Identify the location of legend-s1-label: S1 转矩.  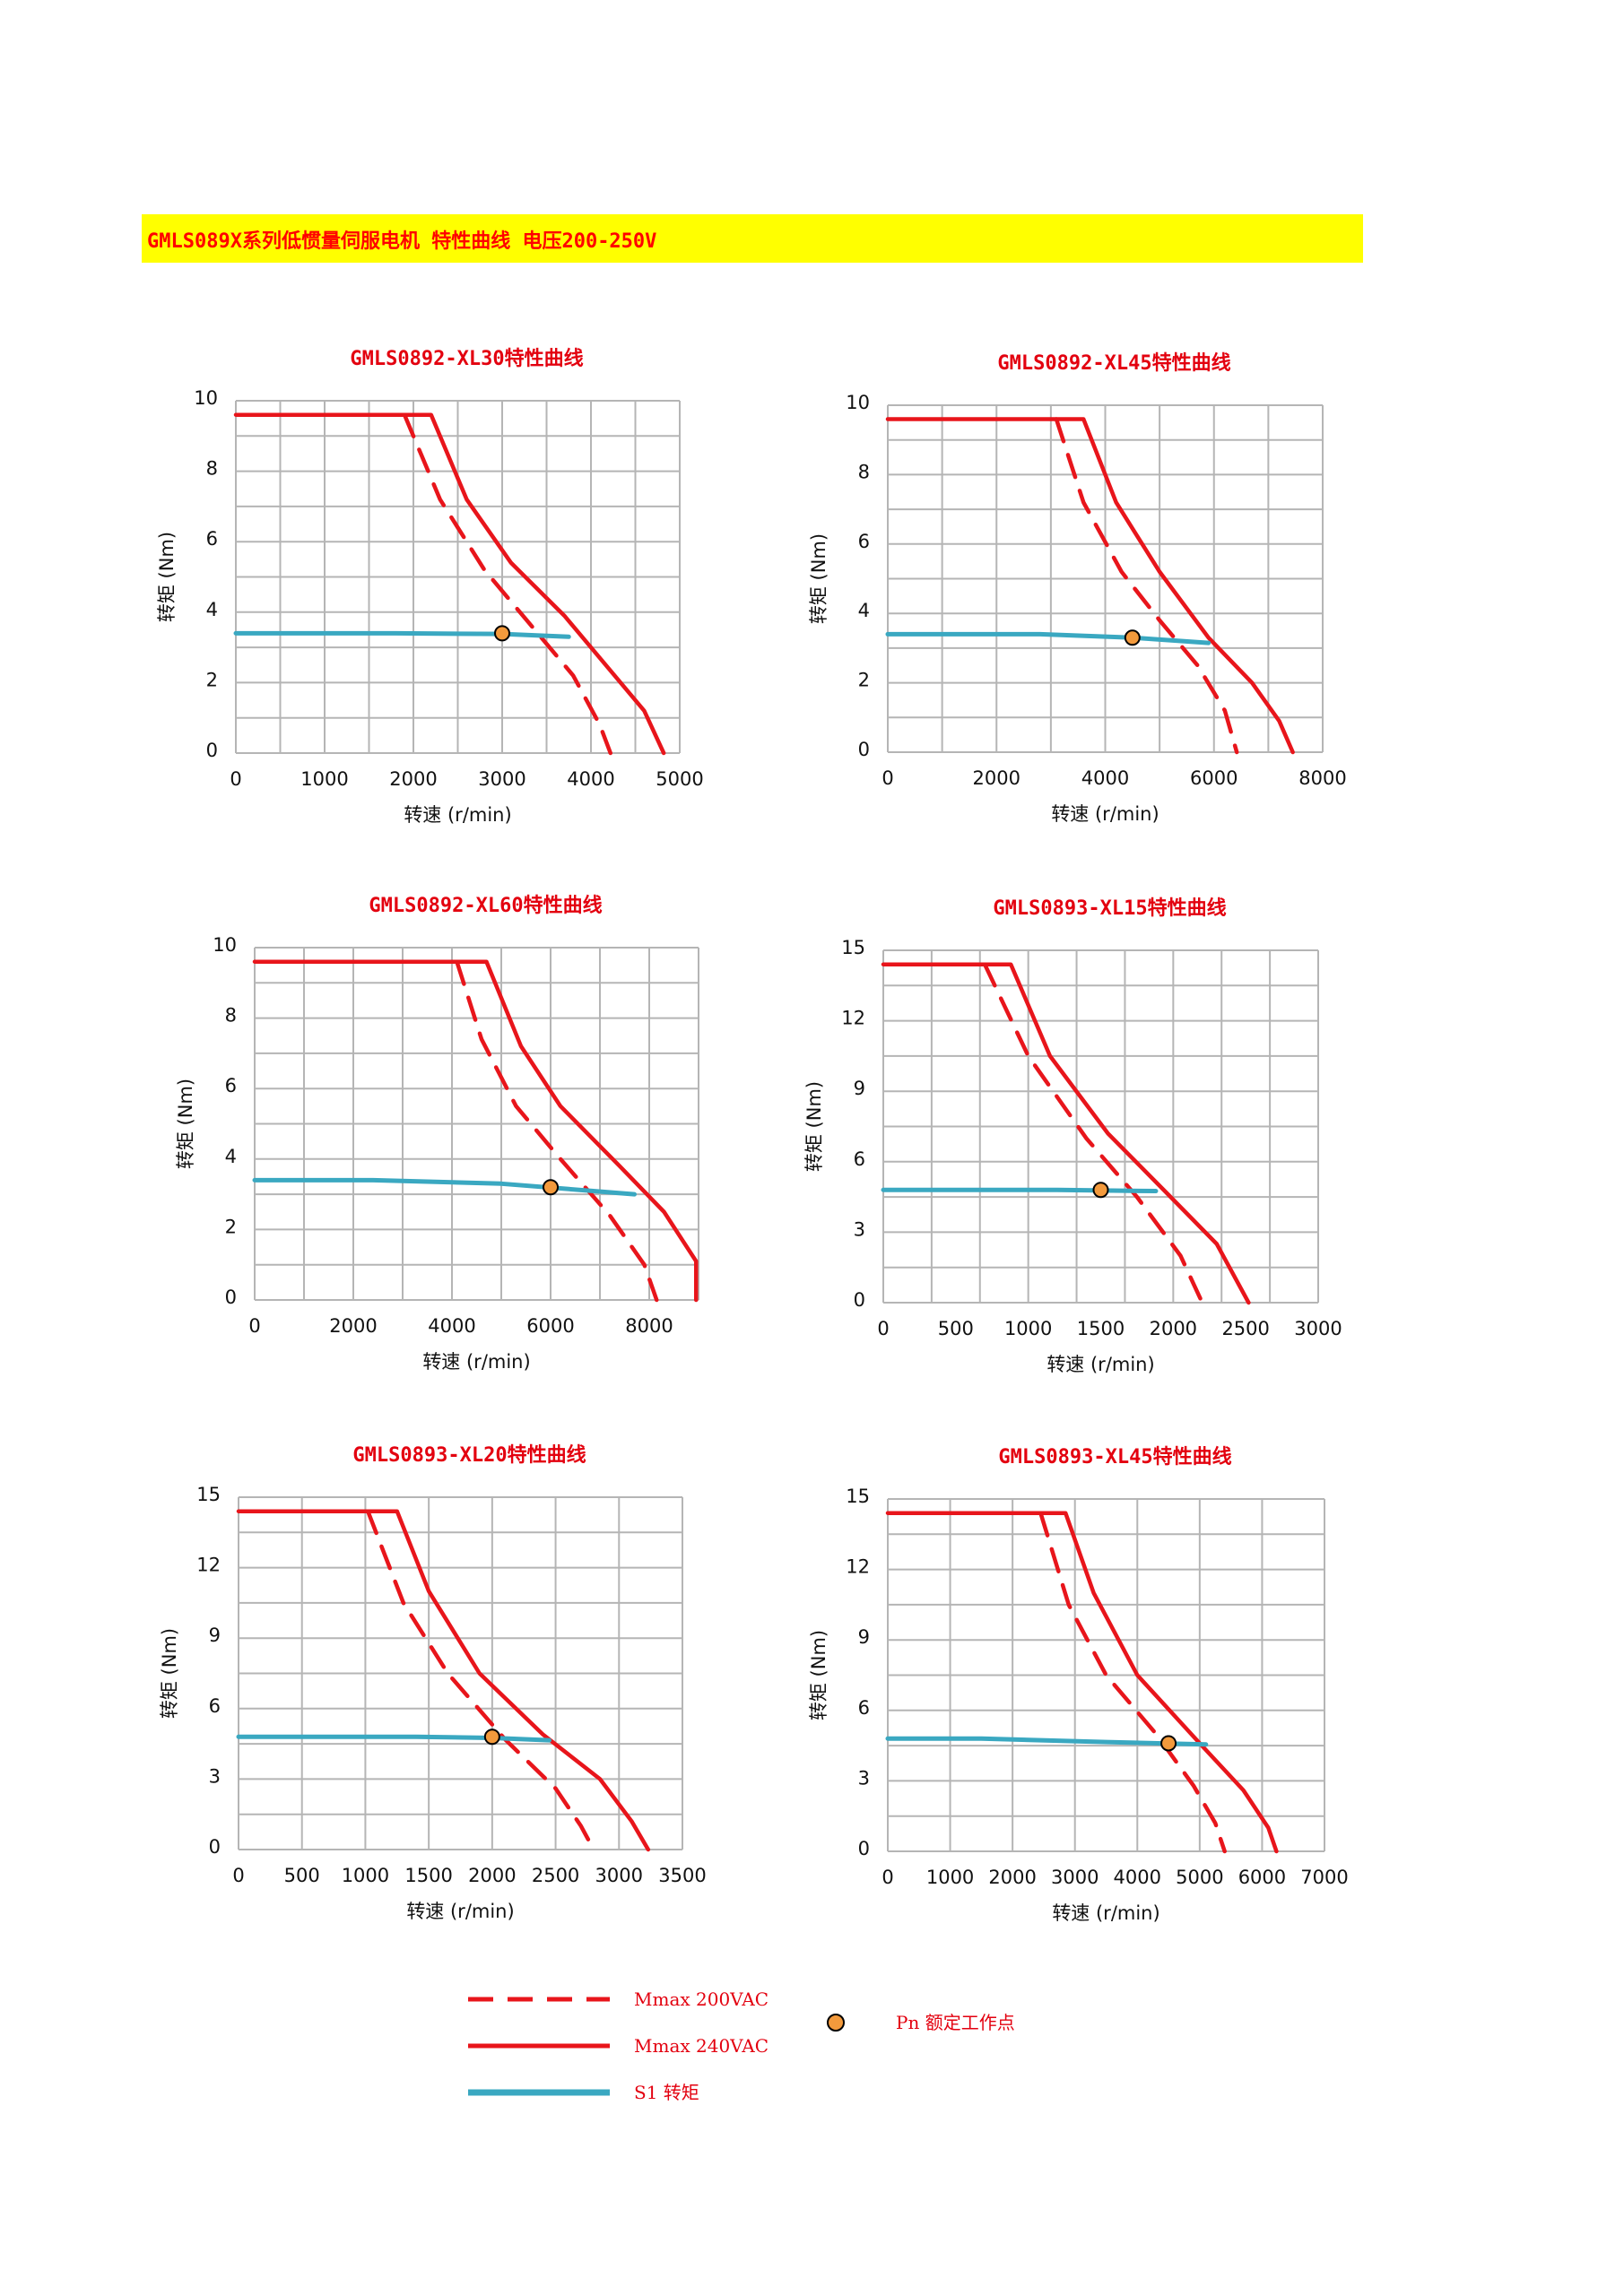
(666, 2092).